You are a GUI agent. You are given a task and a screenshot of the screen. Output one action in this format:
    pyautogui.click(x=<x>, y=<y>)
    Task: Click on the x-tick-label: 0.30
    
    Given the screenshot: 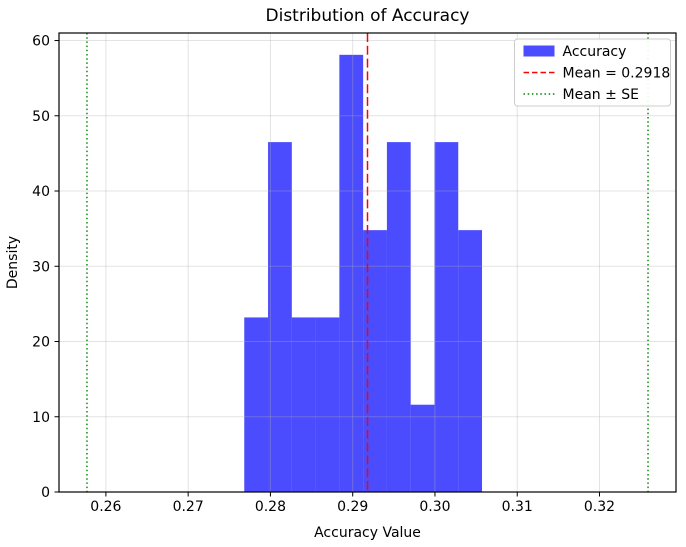 What is the action you would take?
    pyautogui.click(x=434, y=507)
    